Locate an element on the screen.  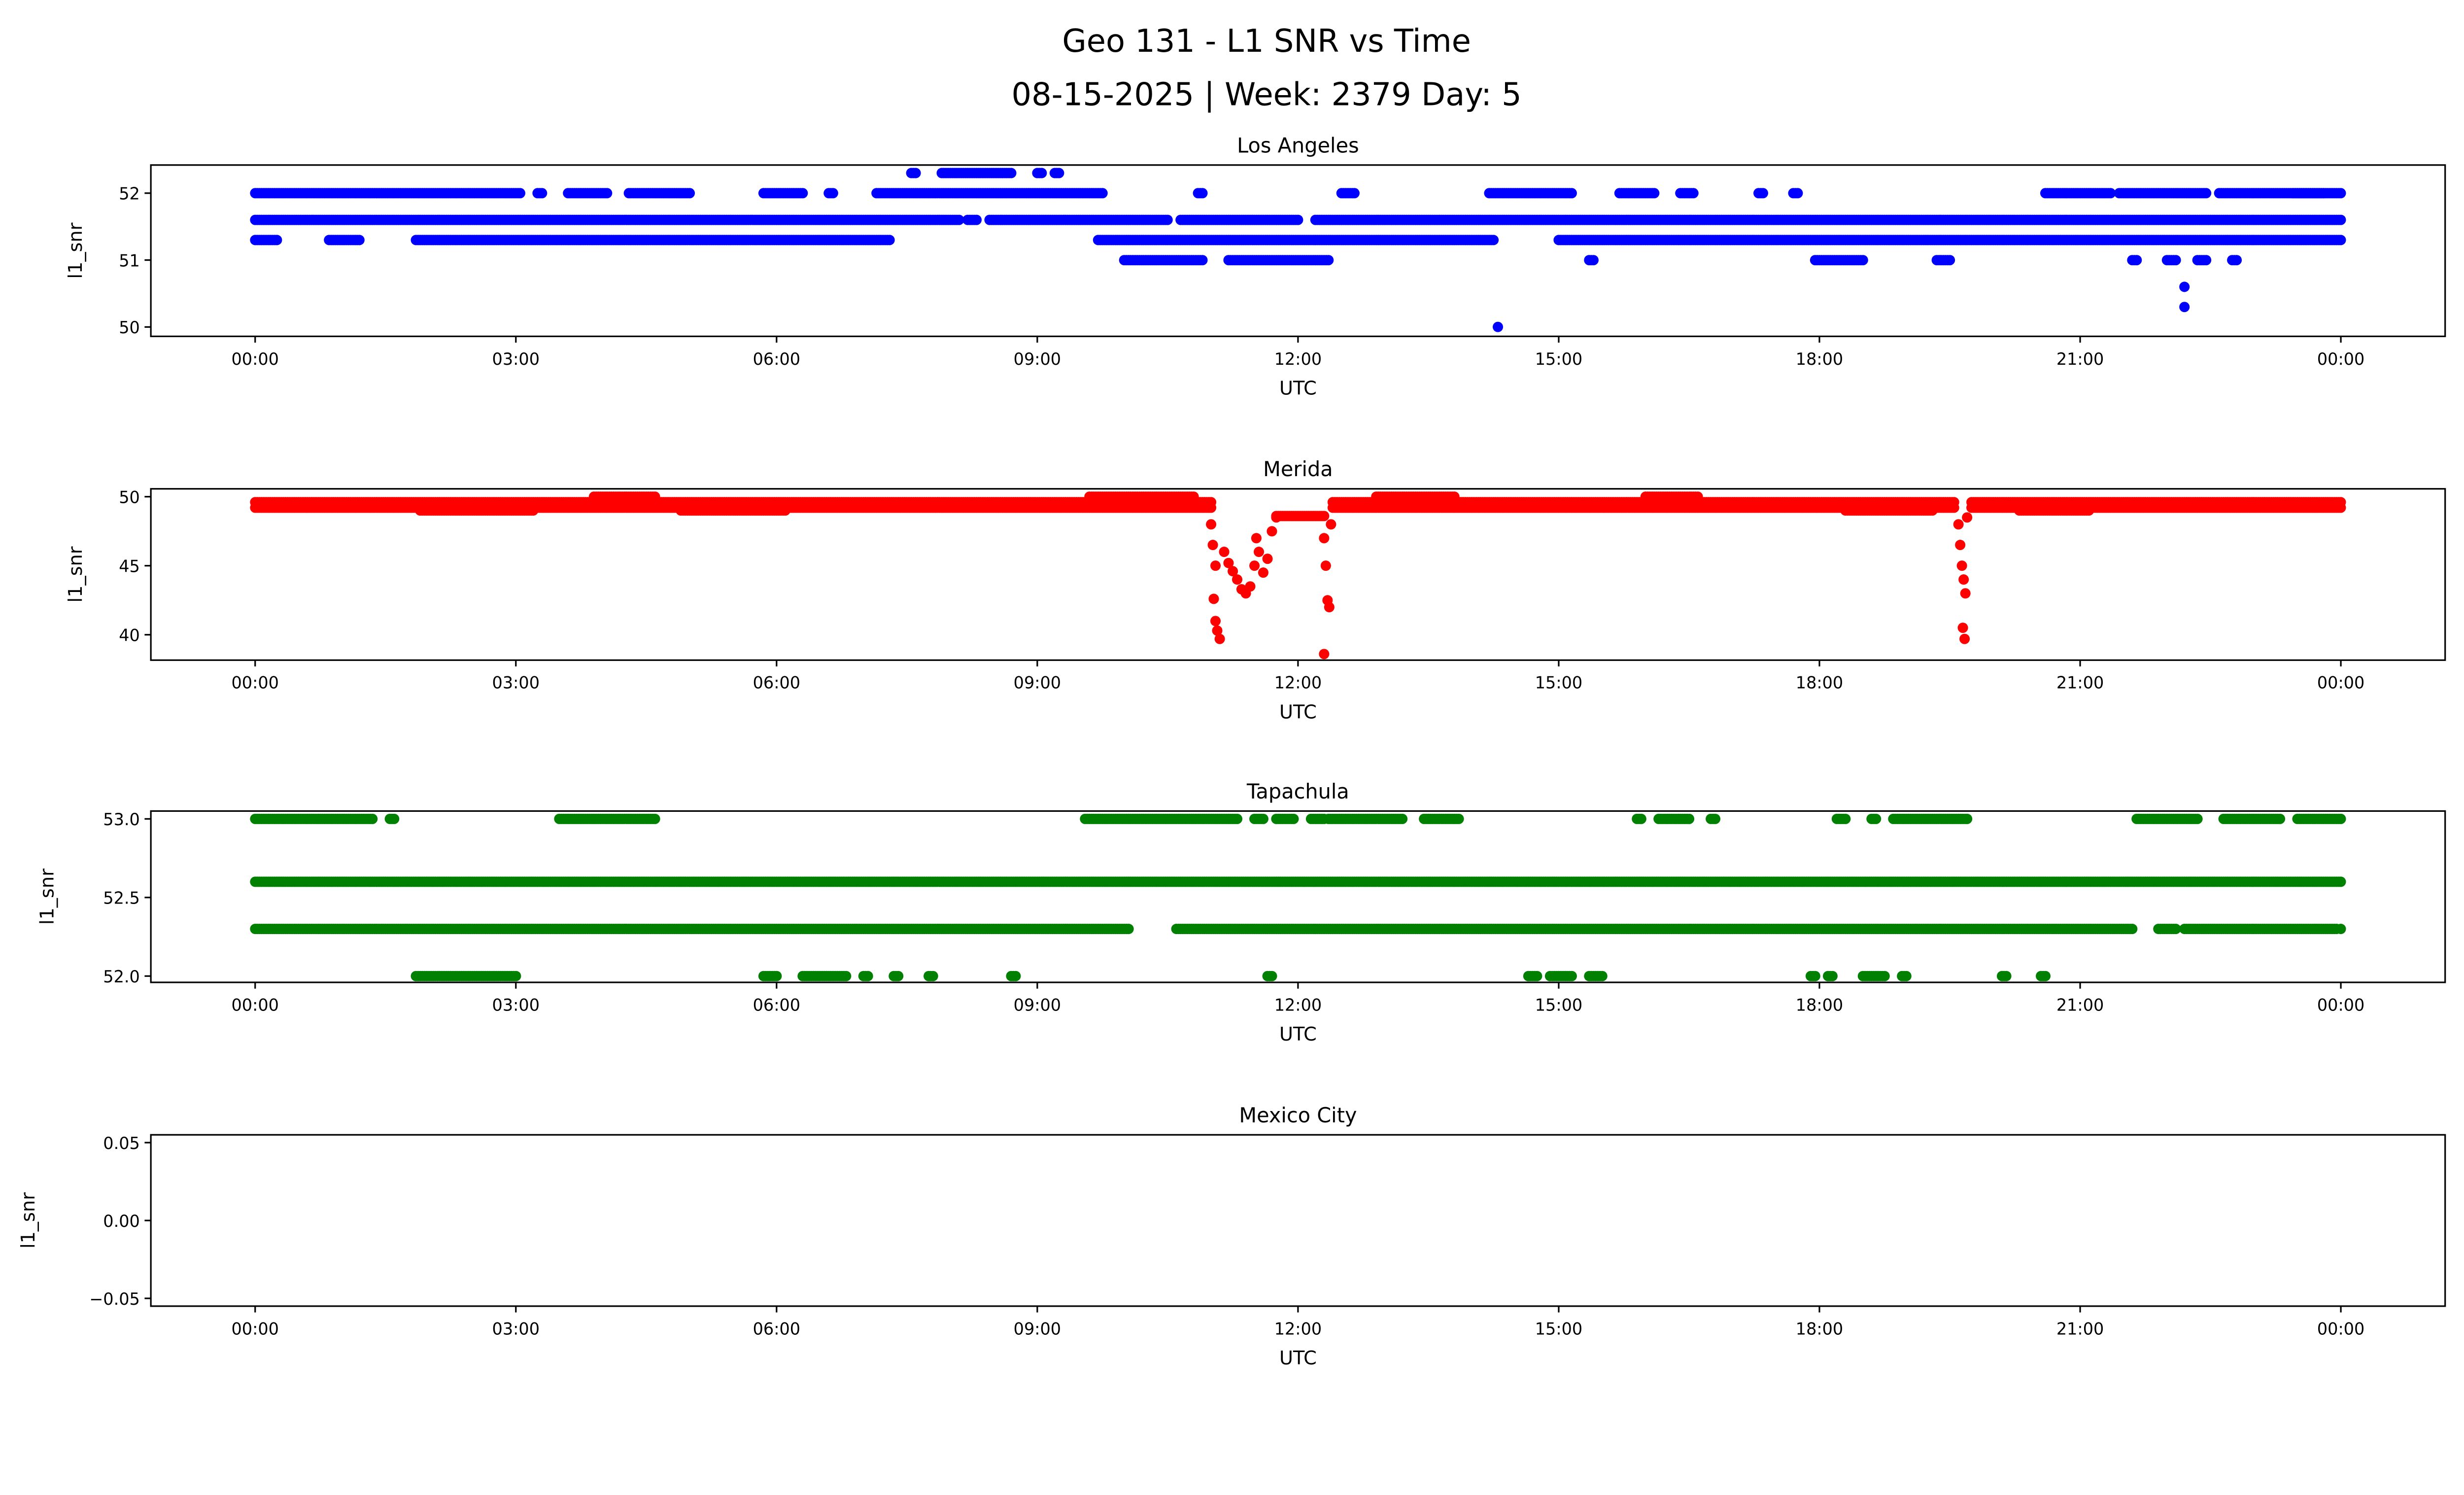
x-tick-label: 12:00 is located at coordinates (1298, 683).